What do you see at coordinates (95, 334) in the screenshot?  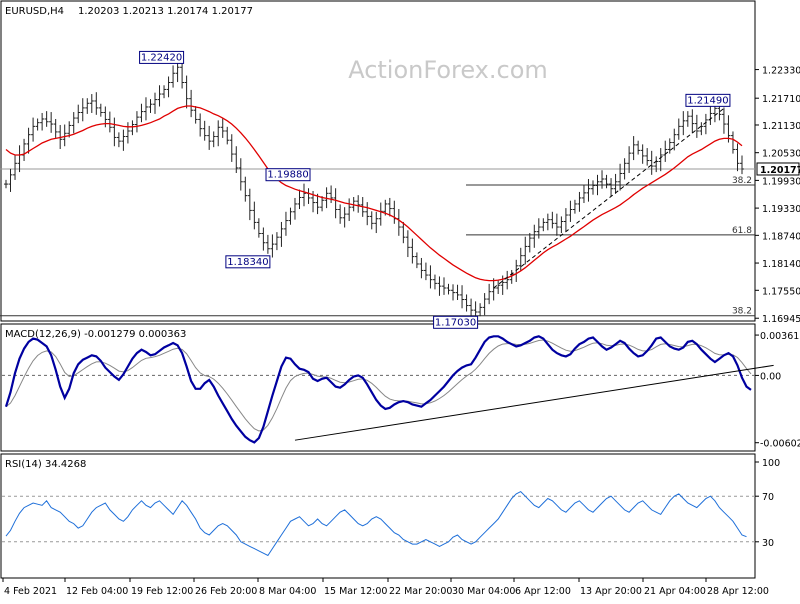 I see `macd-title: MACD(12,26,9) -0.001279 0.000363` at bounding box center [95, 334].